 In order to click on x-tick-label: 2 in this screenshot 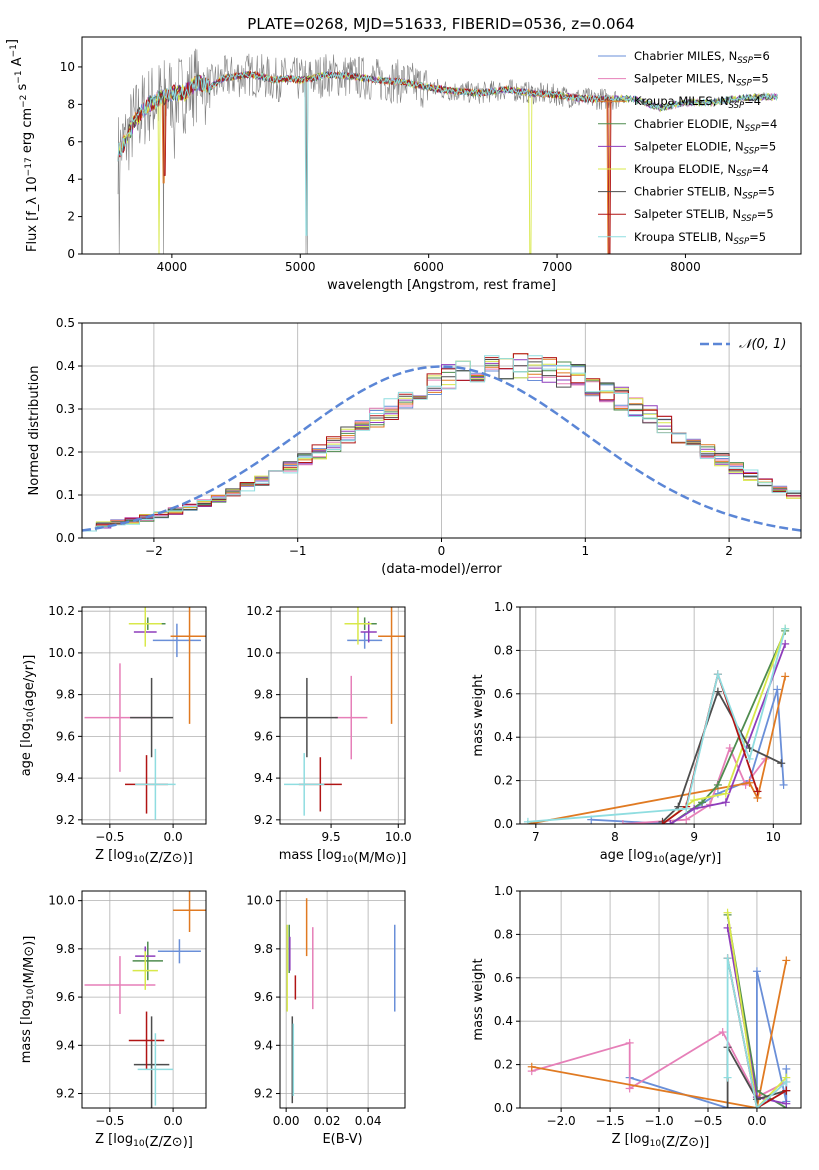, I will do `click(729, 551)`.